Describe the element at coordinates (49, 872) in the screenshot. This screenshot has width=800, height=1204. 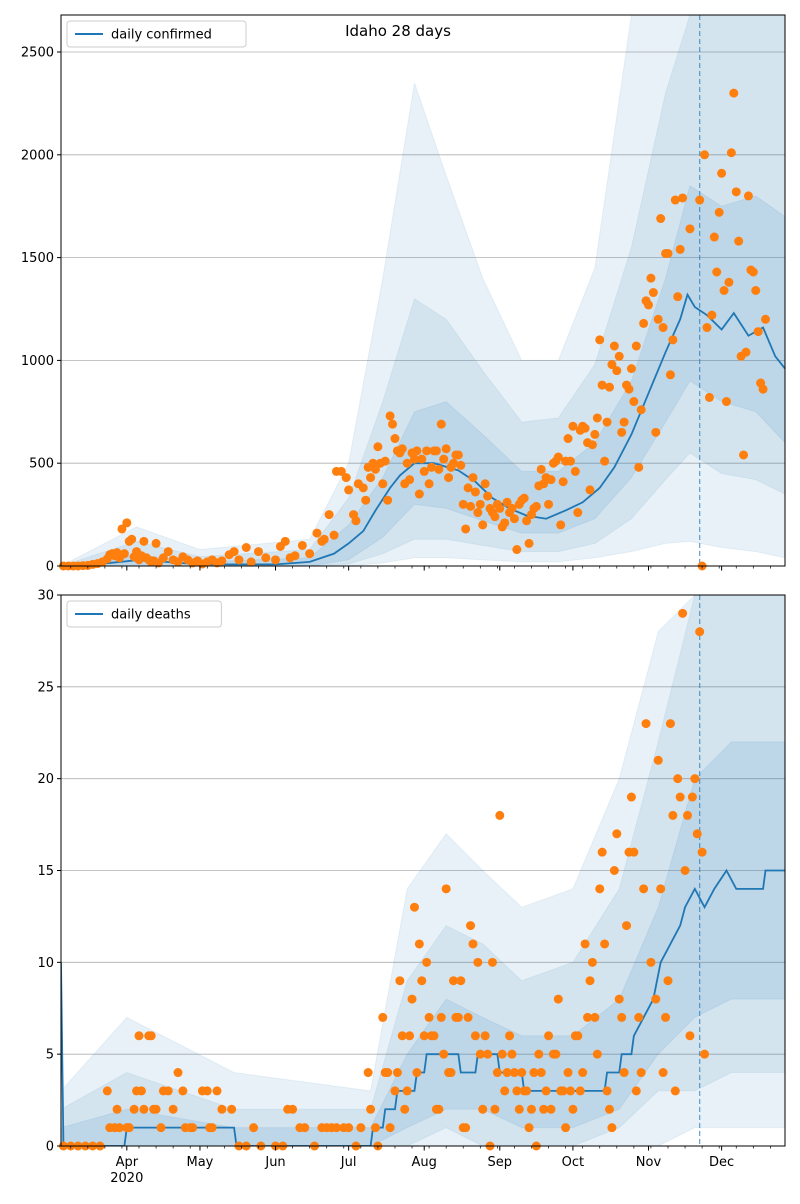
I see `y-axis: 0 5 10 15 20 25 30` at that location.